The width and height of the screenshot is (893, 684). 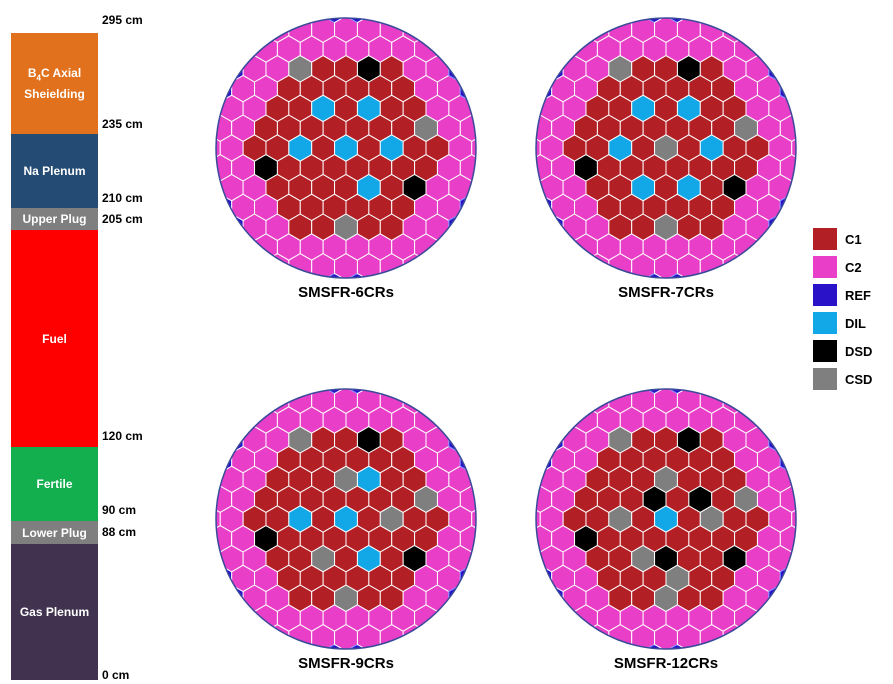 I want to click on fertile-label: Fertile, so click(x=54, y=484).